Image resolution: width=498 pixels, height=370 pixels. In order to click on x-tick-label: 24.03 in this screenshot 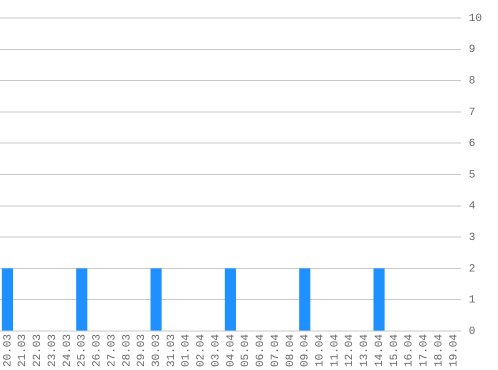, I will do `click(68, 351)`.